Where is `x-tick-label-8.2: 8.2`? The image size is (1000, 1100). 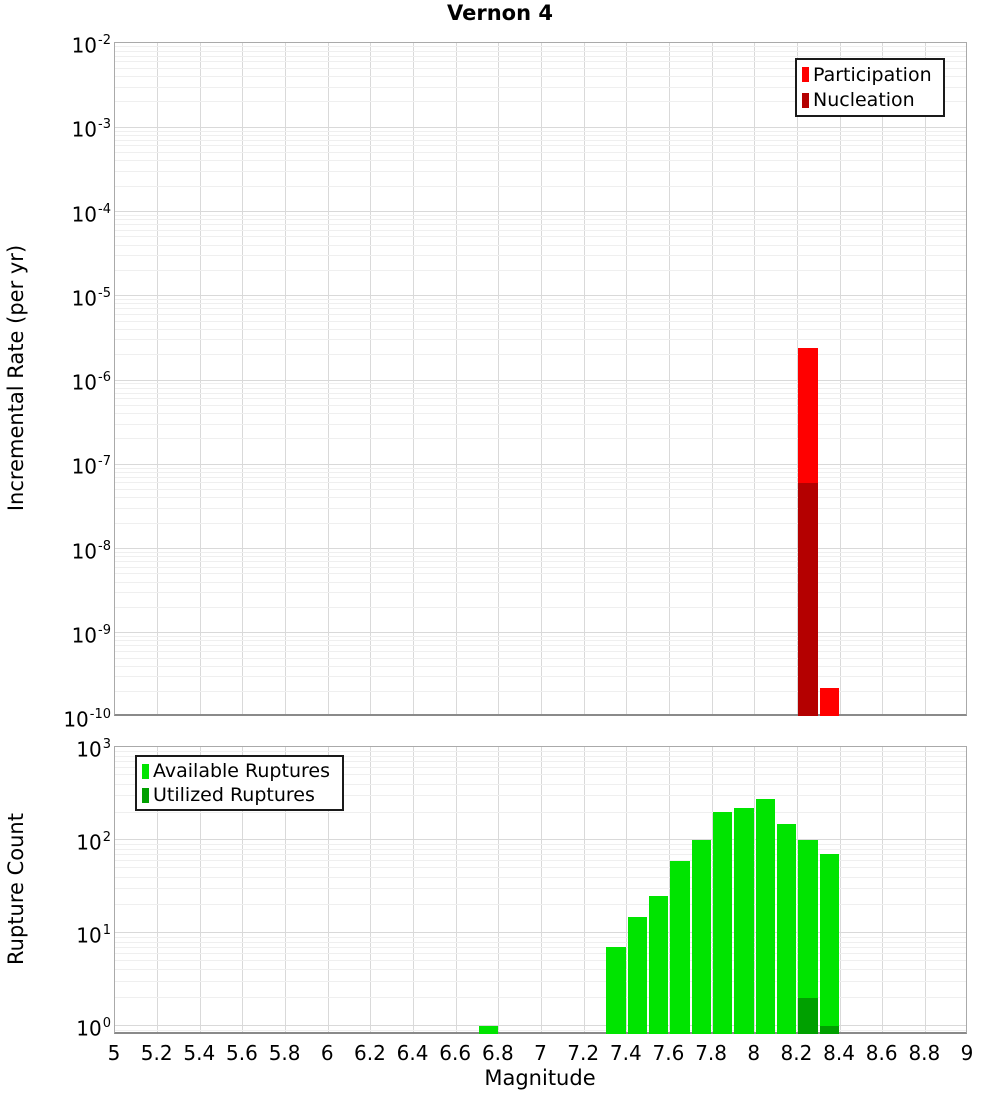 x-tick-label-8.2: 8.2 is located at coordinates (796, 1053).